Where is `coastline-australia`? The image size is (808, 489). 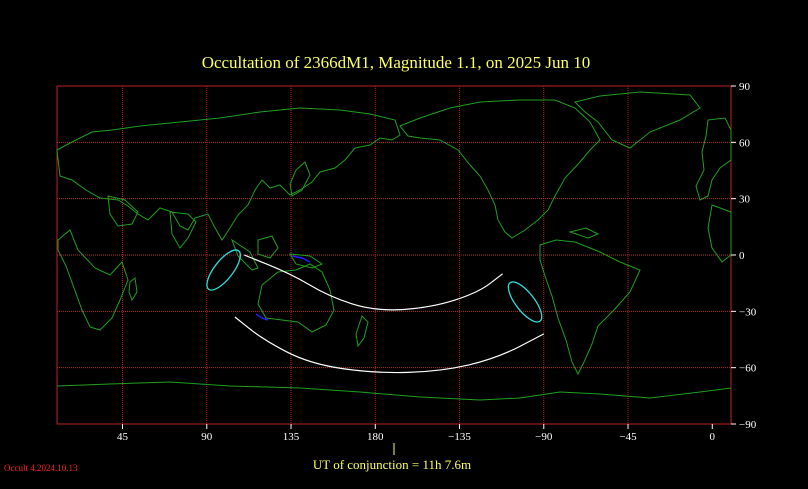 coastline-australia is located at coordinates (296, 298).